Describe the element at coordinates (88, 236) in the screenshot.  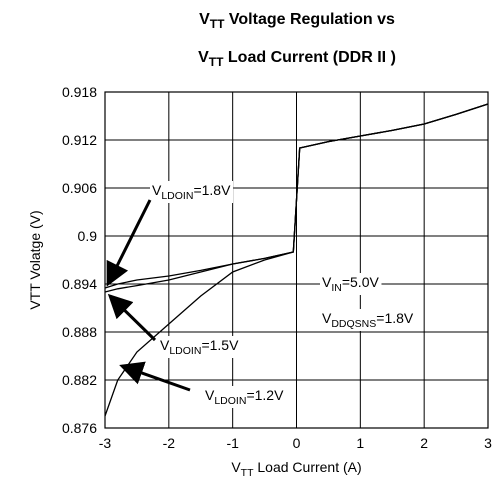
I see `y-tick-label: 0.9` at that location.